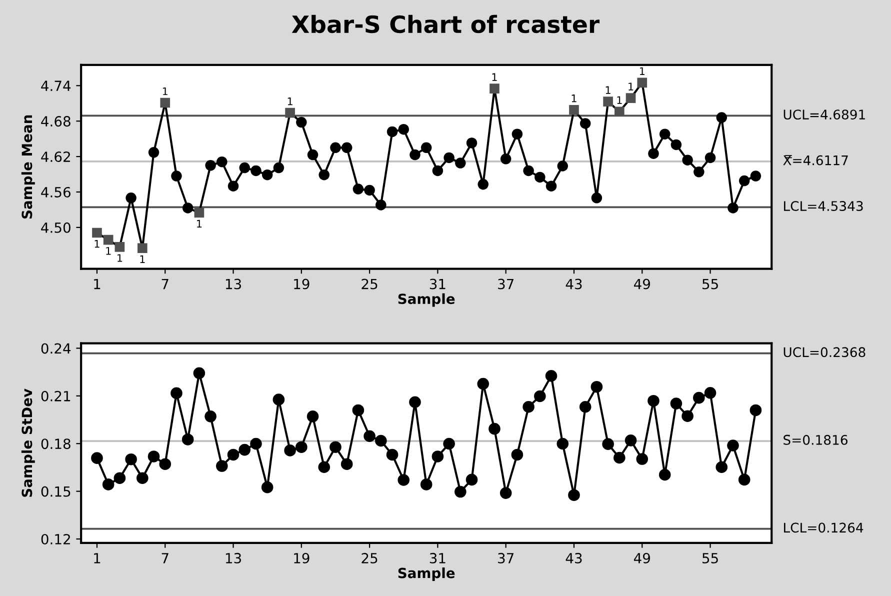 This screenshot has height=596, width=891. Describe the element at coordinates (506, 558) in the screenshot. I see `x-tick-label: 37` at that location.